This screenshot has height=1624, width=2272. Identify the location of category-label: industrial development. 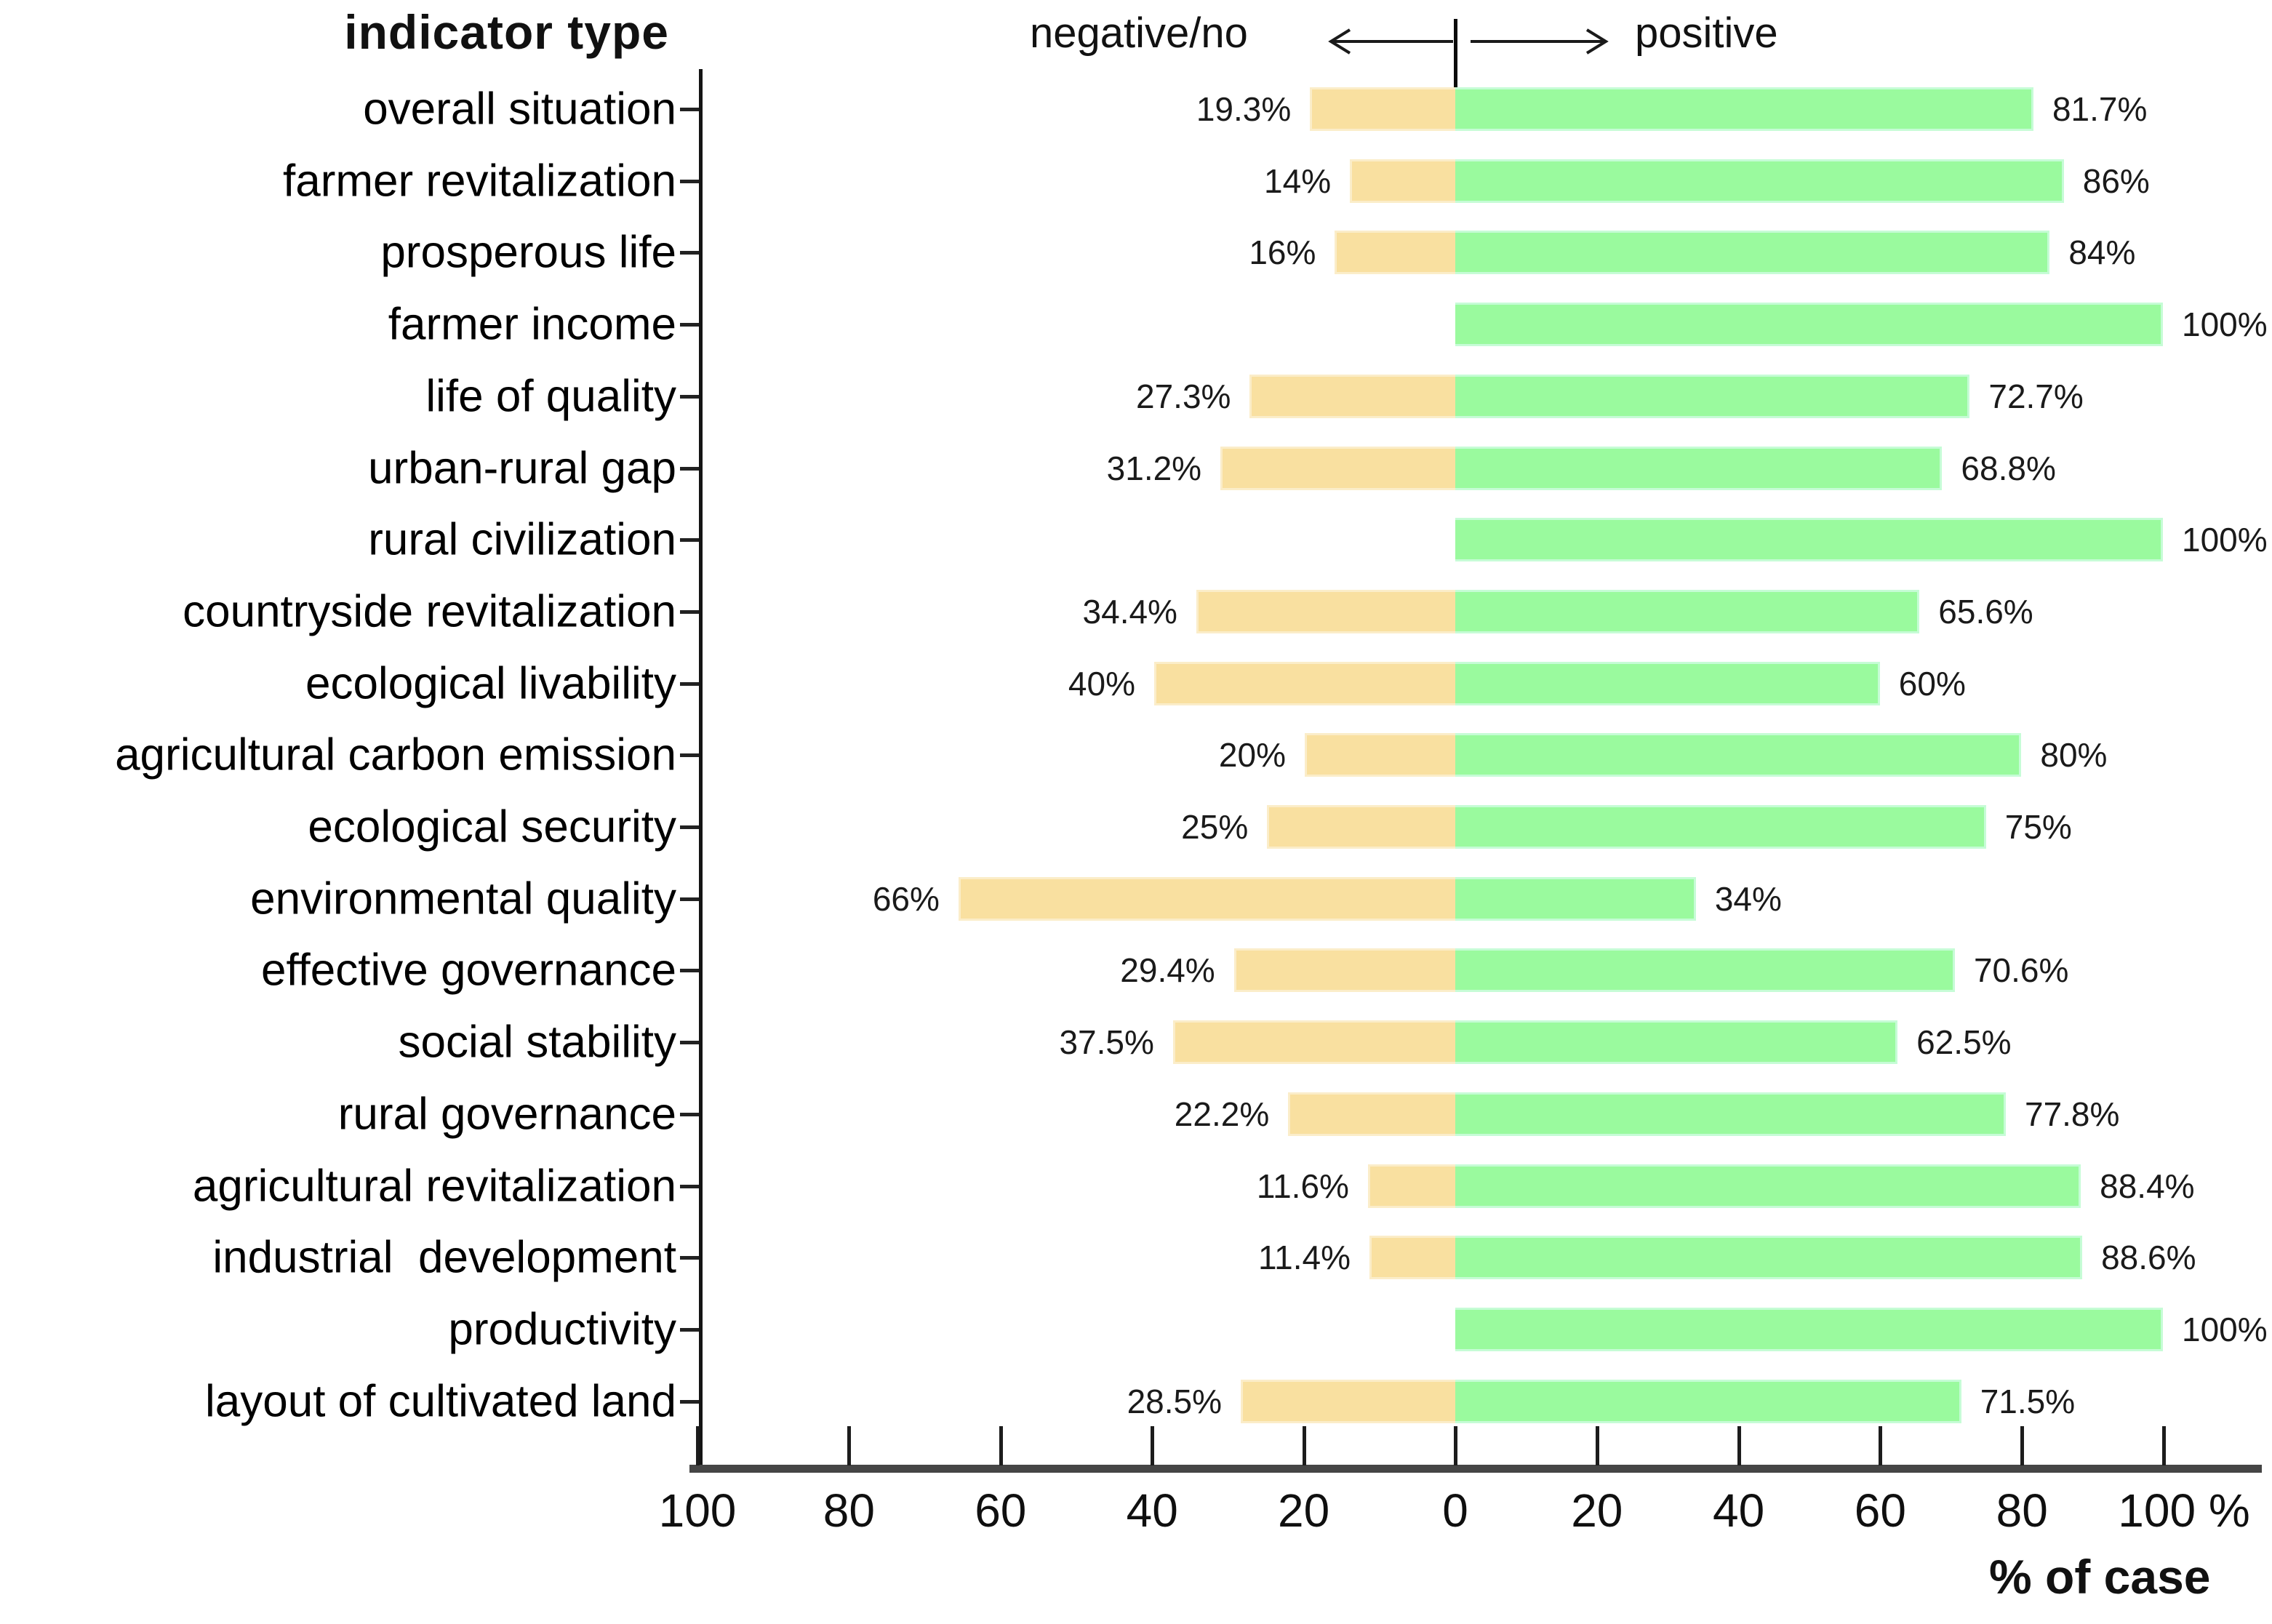
(444, 1257).